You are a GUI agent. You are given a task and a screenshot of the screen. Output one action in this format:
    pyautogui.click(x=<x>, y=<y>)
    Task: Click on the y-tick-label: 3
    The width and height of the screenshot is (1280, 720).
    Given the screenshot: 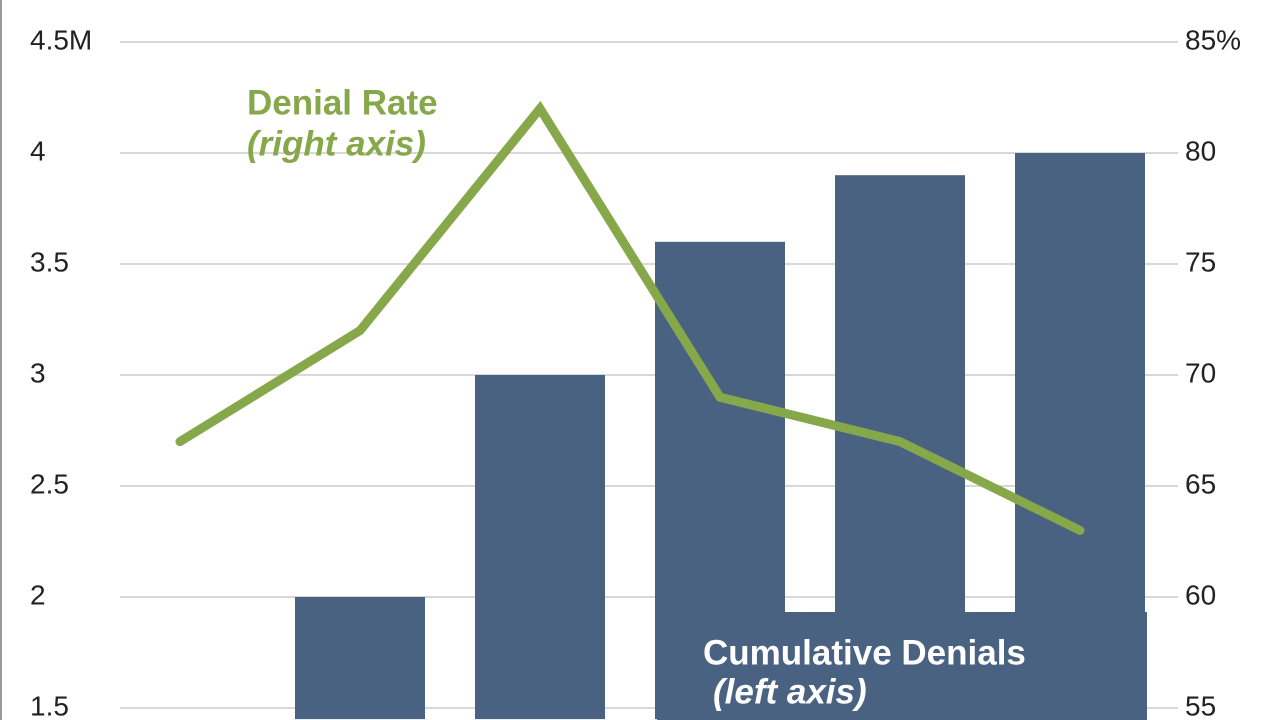 What is the action you would take?
    pyautogui.click(x=38, y=372)
    